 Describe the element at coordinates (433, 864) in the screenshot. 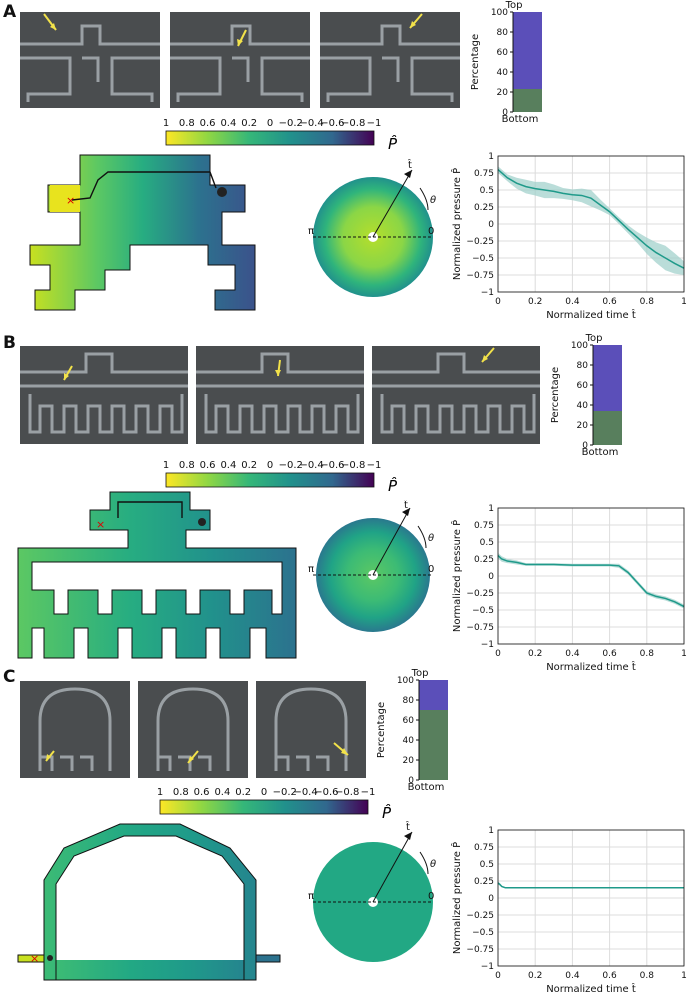

I see `polar-theta-c: θ` at that location.